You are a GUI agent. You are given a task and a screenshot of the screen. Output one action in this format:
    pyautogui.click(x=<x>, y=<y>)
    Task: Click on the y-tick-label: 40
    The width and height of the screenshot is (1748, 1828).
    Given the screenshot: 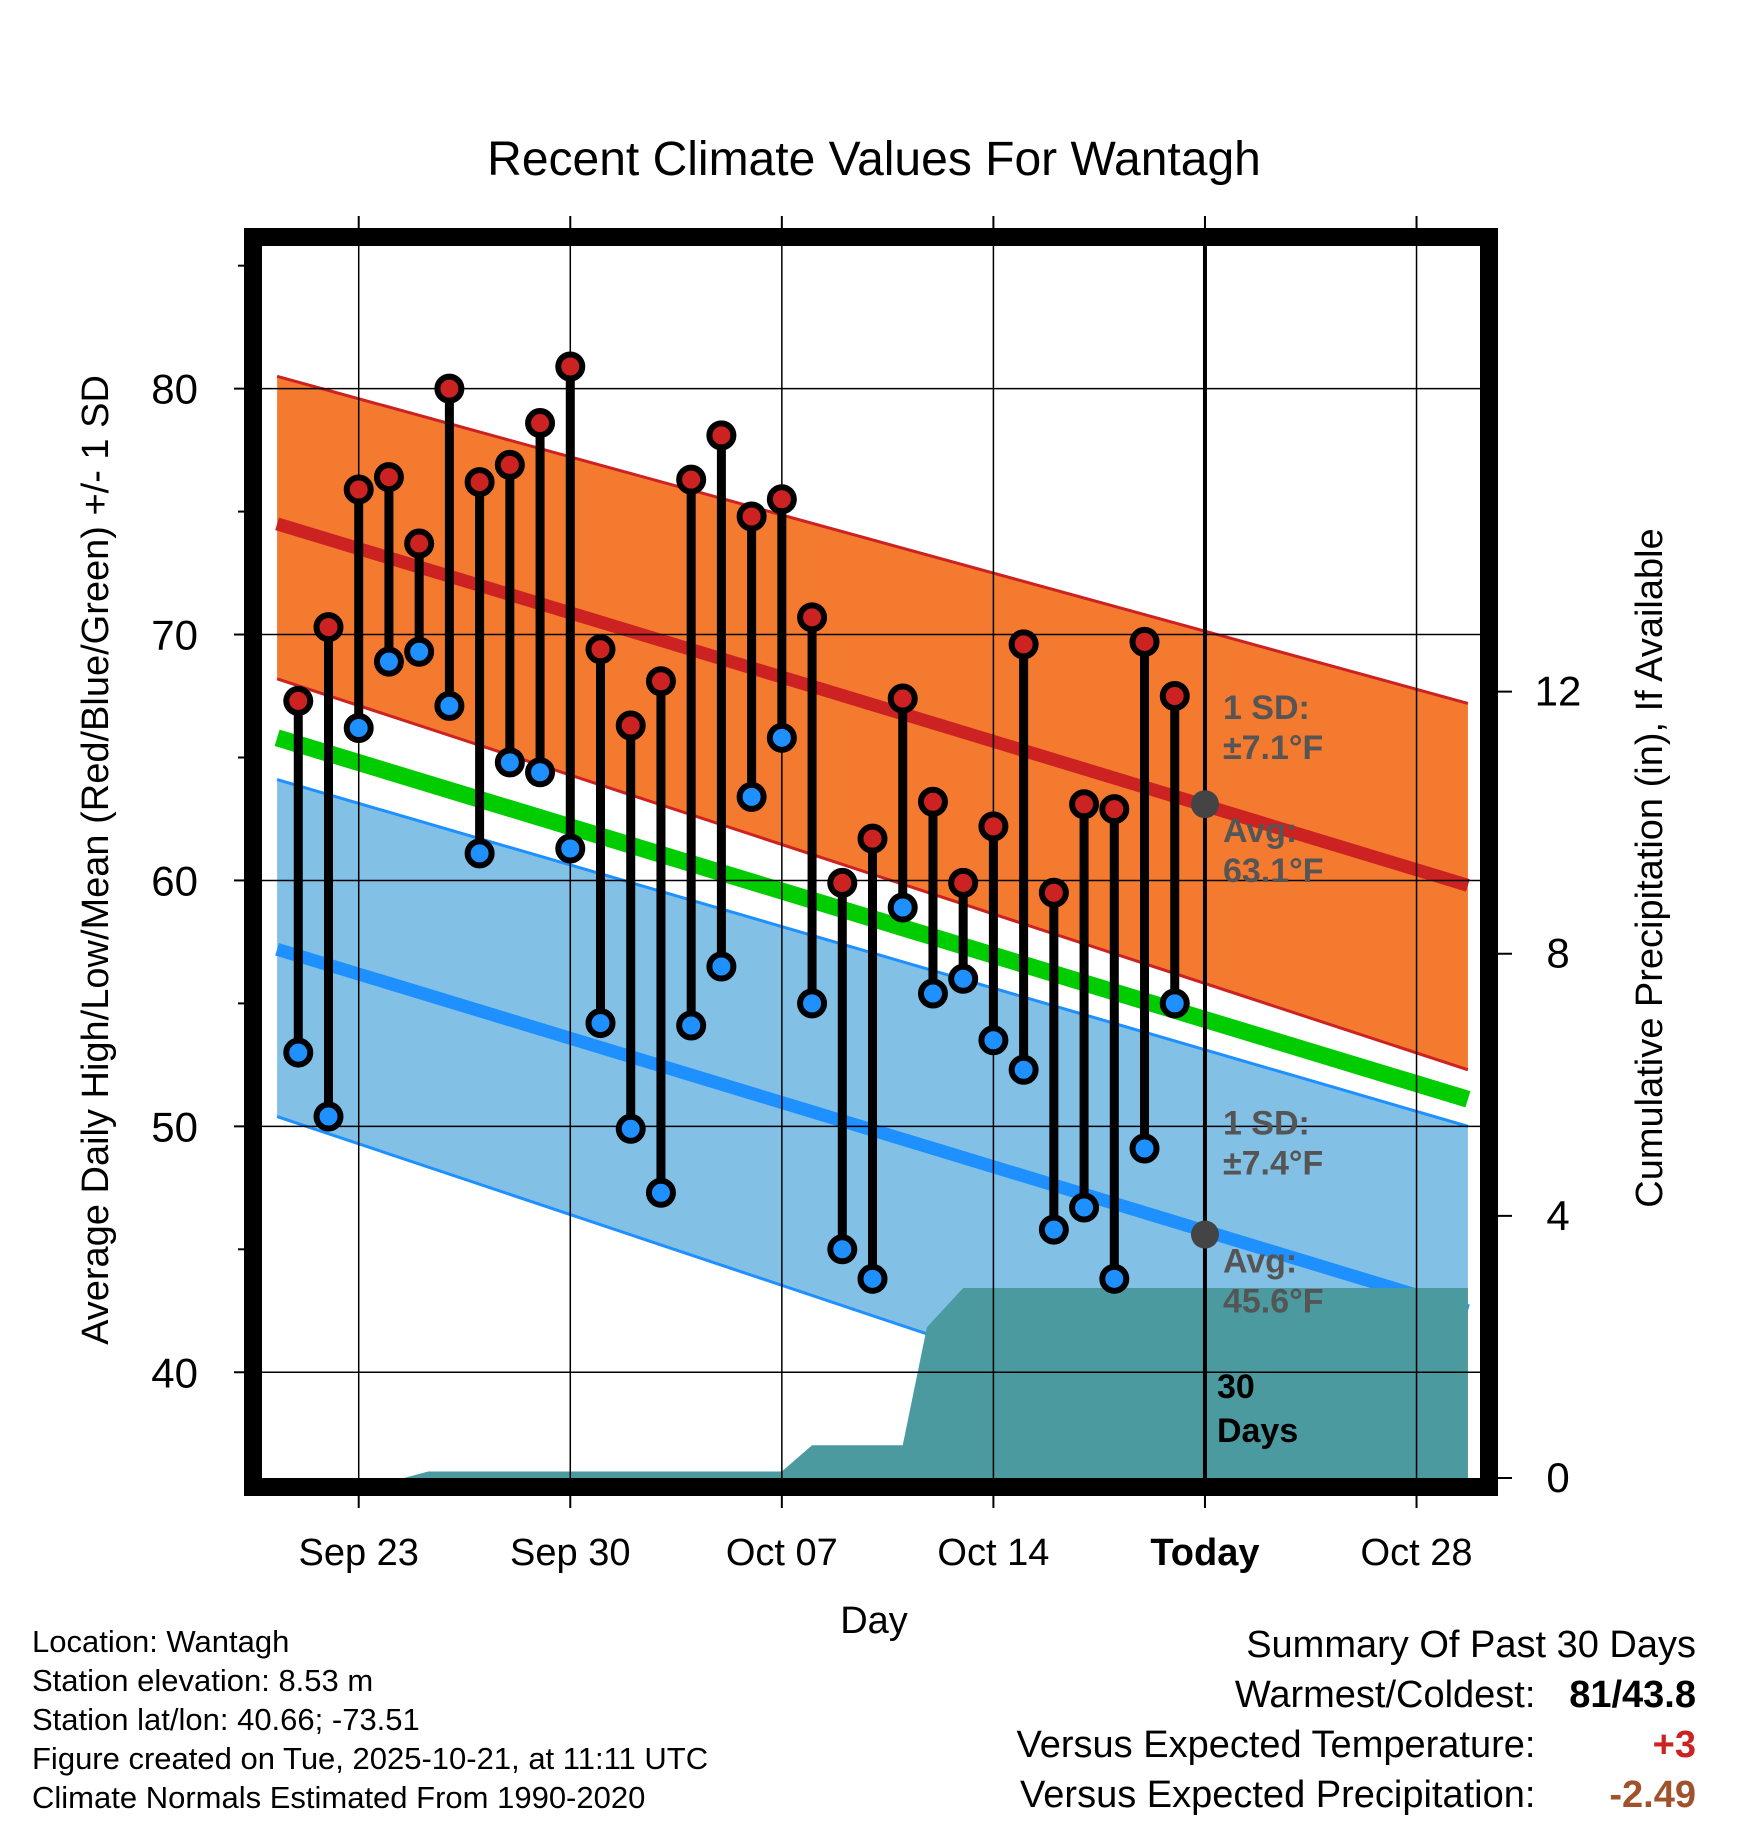 What is the action you would take?
    pyautogui.click(x=174, y=1372)
    